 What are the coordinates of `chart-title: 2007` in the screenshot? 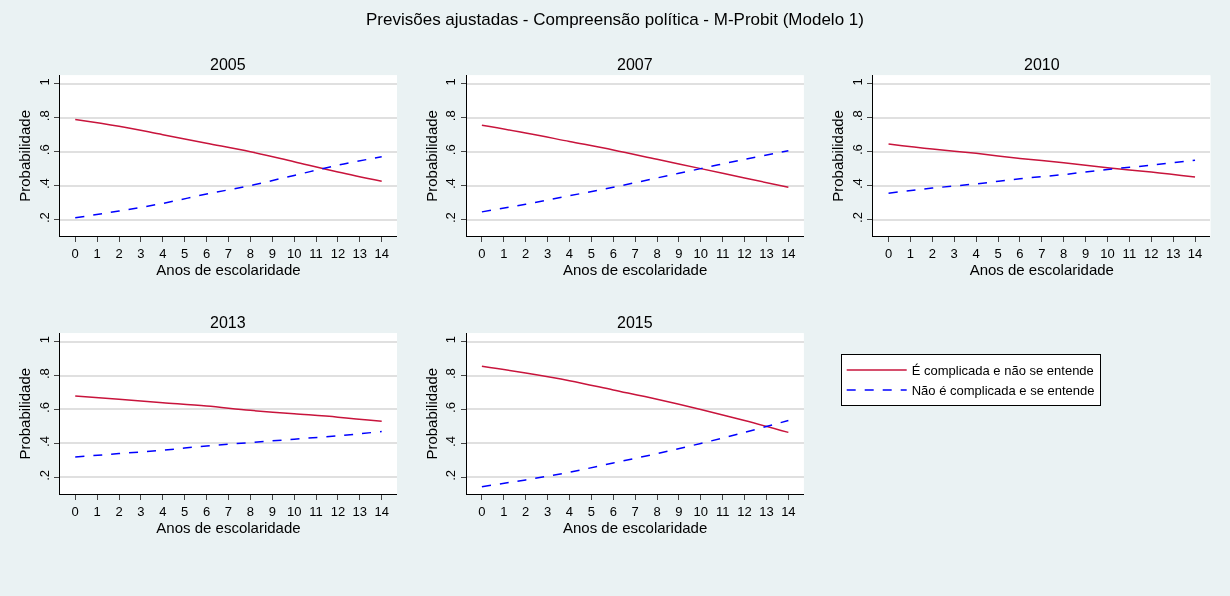 It's located at (635, 64).